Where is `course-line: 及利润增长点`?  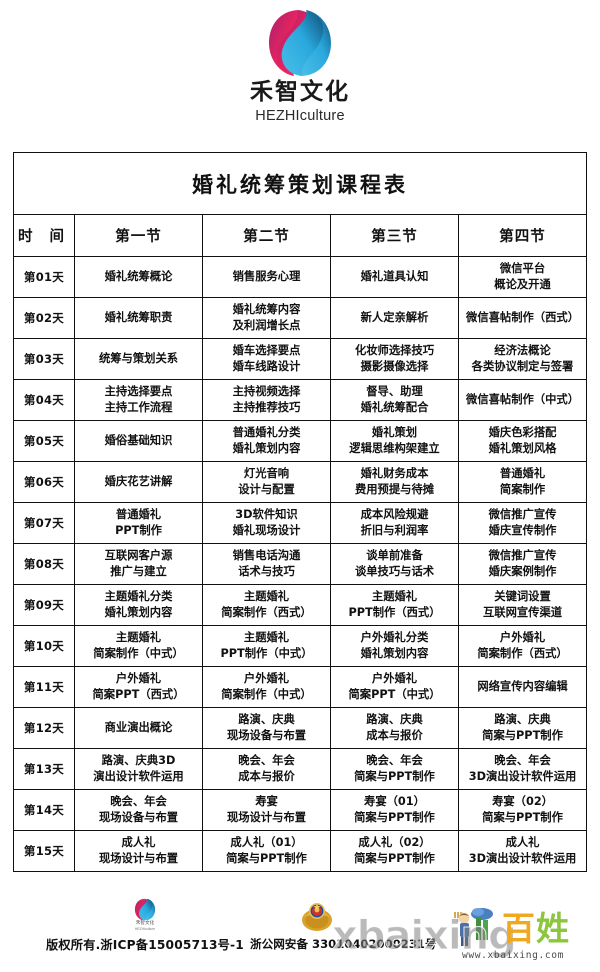 course-line: 及利润增长点 is located at coordinates (266, 325).